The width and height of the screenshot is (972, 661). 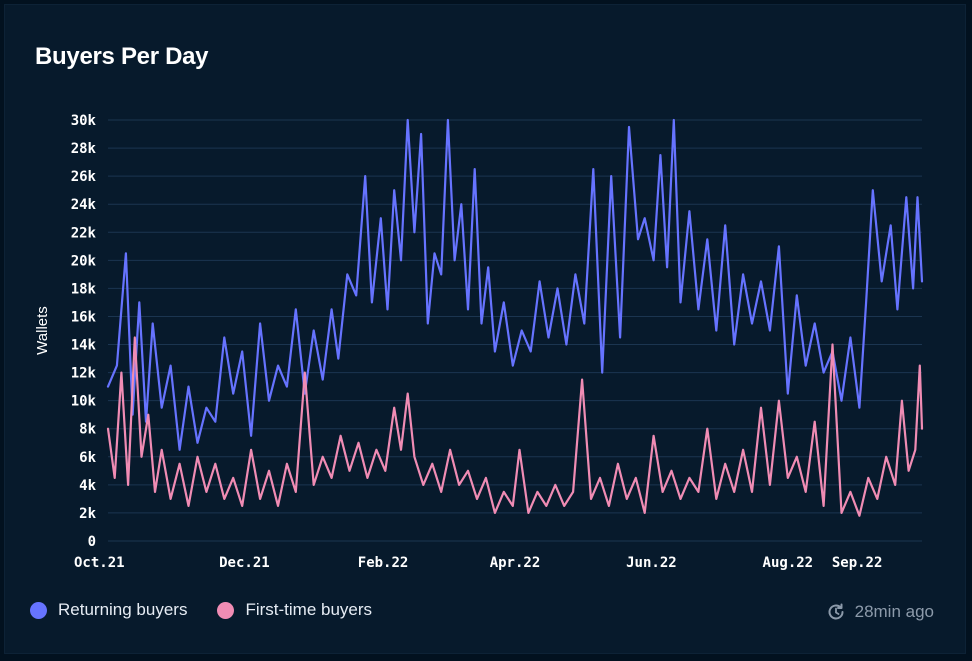 What do you see at coordinates (788, 563) in the screenshot?
I see `x-tick-label: Aug.22` at bounding box center [788, 563].